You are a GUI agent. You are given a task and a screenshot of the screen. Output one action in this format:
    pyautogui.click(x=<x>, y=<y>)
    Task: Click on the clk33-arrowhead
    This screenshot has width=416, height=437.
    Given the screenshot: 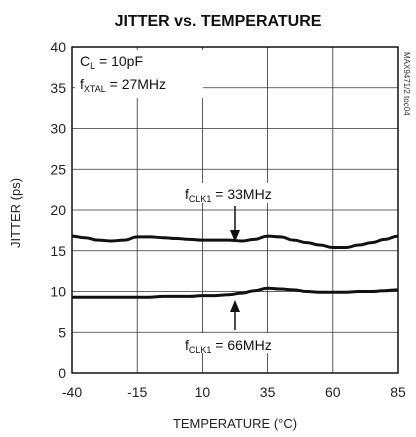 What is the action you would take?
    pyautogui.click(x=235, y=236)
    